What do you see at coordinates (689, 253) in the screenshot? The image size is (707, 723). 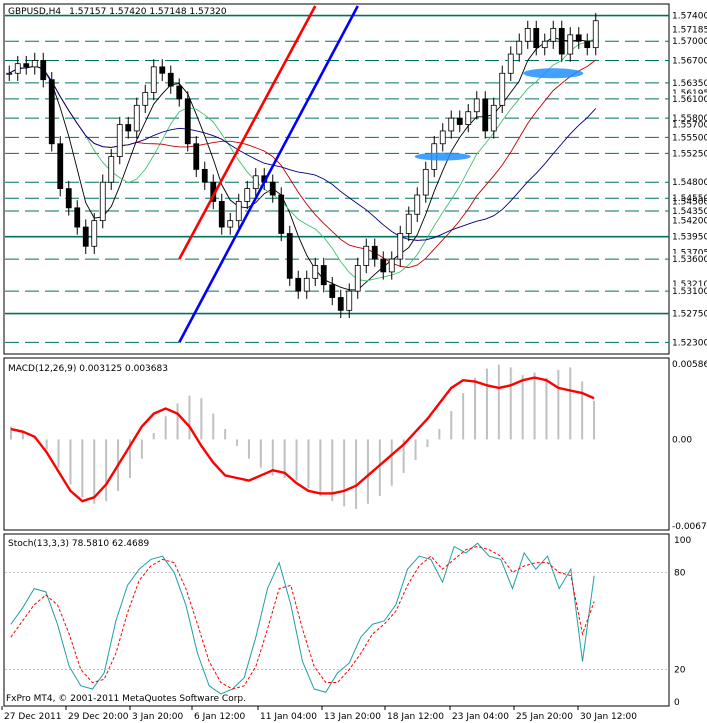 I see `price-tick-label: 1.53705` at bounding box center [689, 253].